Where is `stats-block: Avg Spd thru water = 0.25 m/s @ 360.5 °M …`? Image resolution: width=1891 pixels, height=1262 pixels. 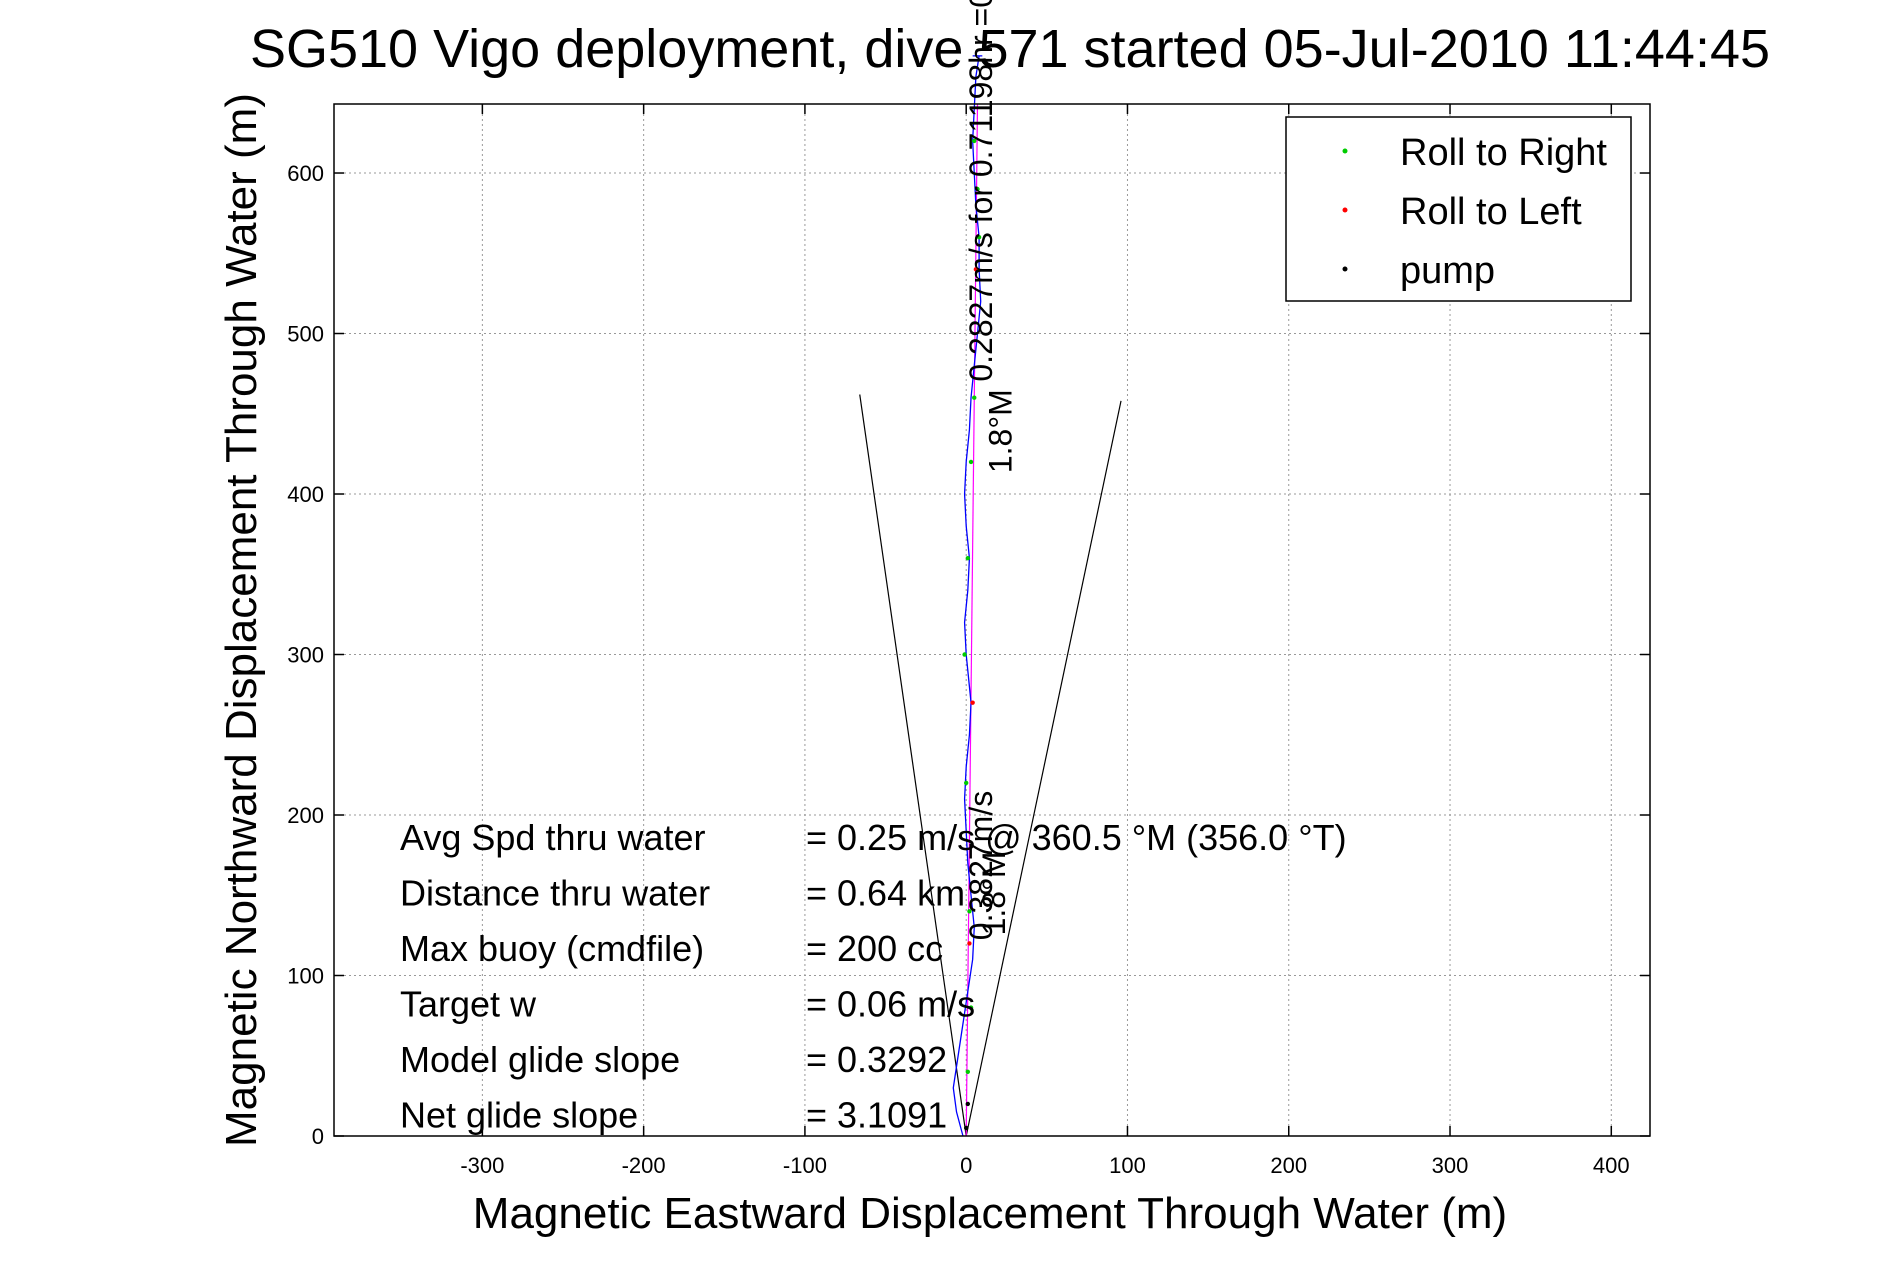
stats-block: Avg Spd thru water = 0.25 m/s @ 360.5 °M … is located at coordinates (873, 976).